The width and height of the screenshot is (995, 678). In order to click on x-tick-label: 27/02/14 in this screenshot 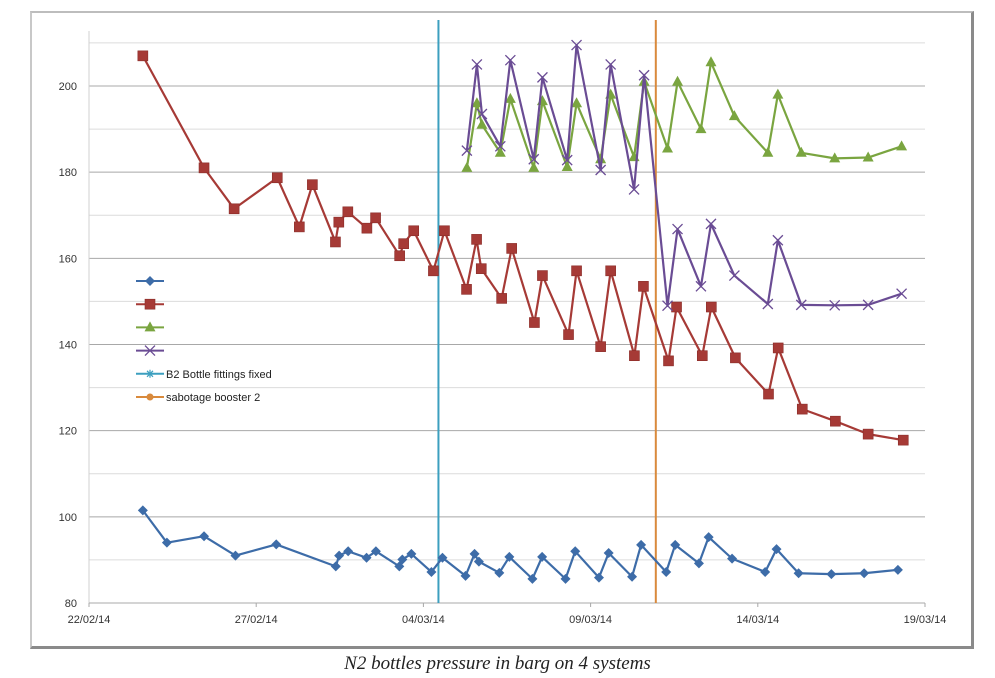, I will do `click(256, 620)`.